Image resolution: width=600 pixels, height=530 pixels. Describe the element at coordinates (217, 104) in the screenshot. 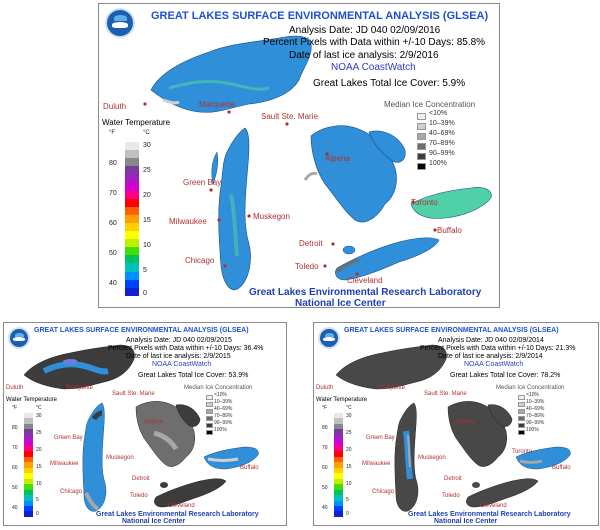

I see `city-marquette: Marquette` at that location.